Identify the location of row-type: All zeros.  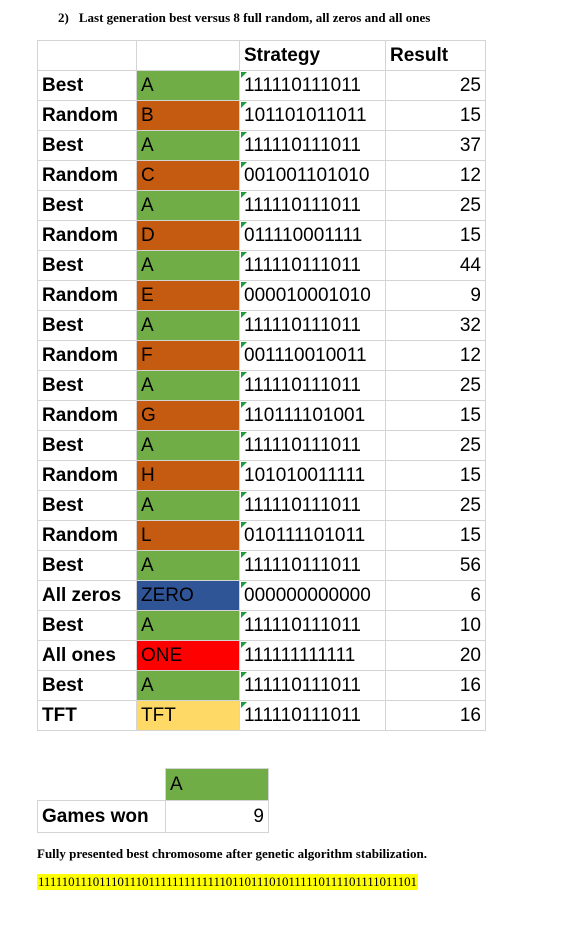
(87, 595).